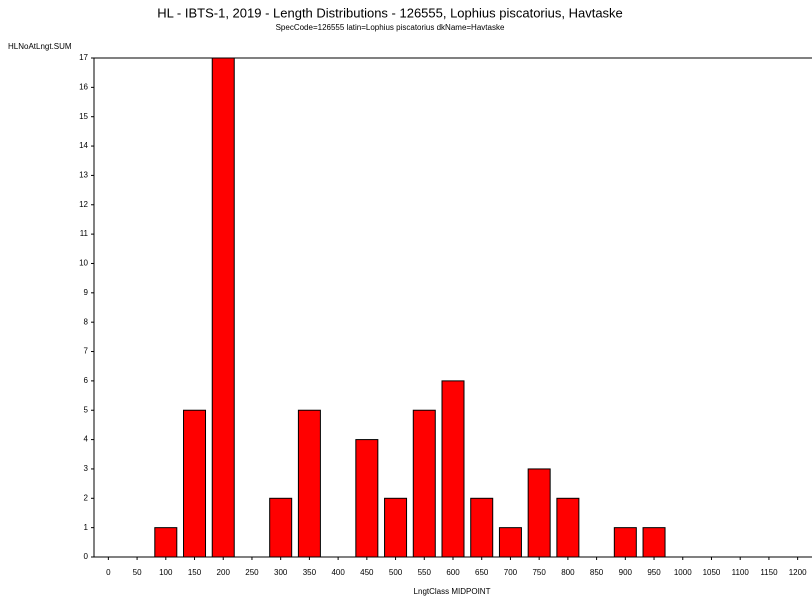 This screenshot has width=812, height=609. Describe the element at coordinates (224, 572) in the screenshot. I see `x-tick-label: 200` at that location.